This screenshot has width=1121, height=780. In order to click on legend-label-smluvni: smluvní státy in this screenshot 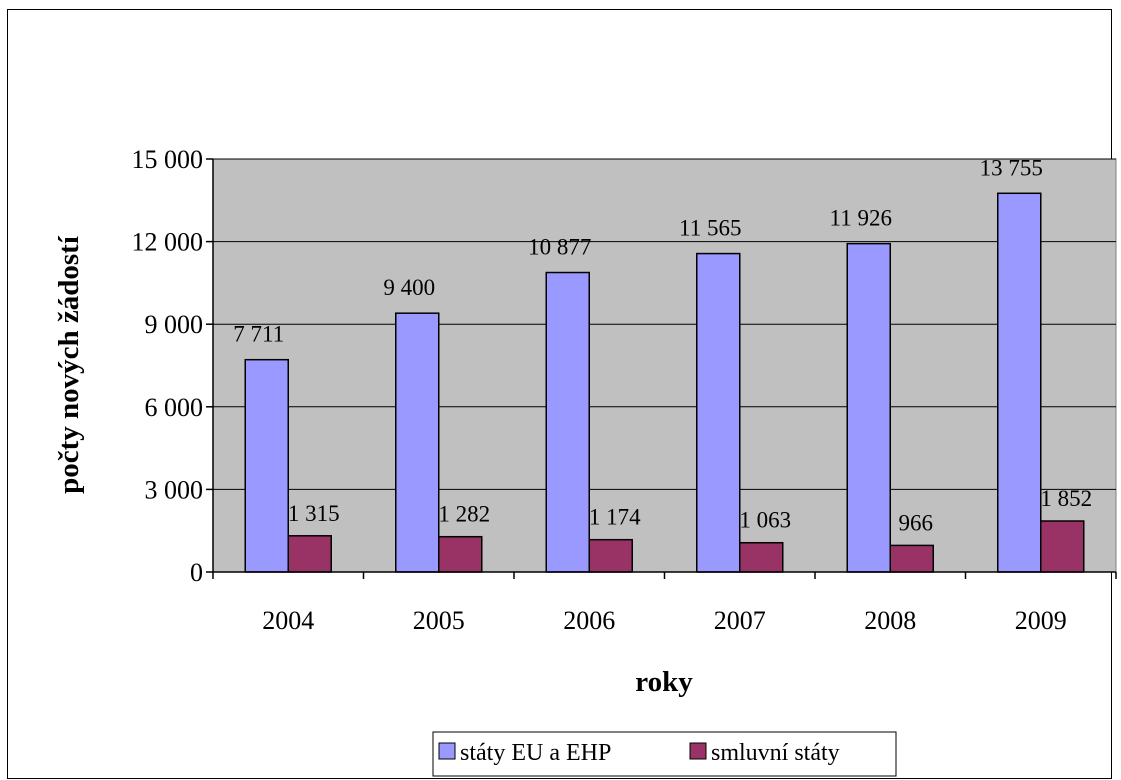, I will do `click(775, 753)`.